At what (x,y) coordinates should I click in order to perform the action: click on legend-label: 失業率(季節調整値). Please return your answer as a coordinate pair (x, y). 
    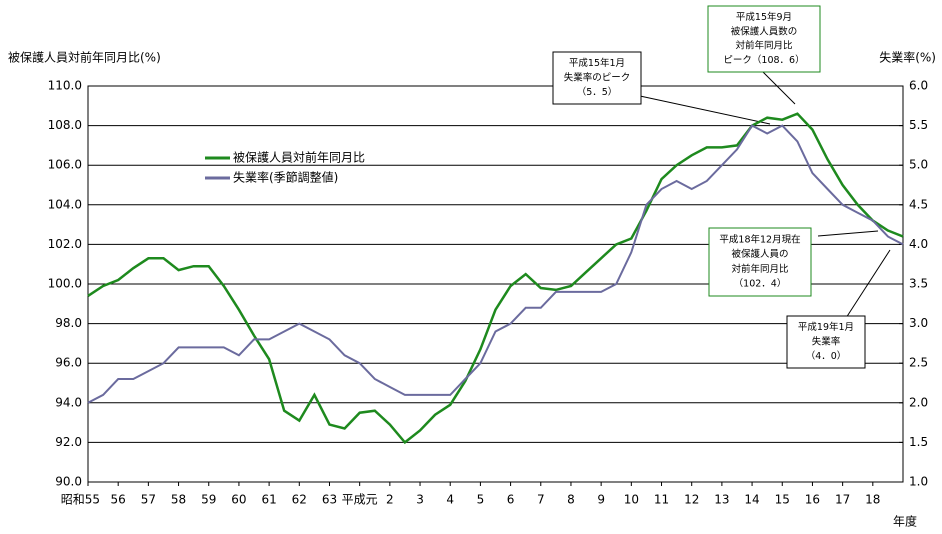
    Looking at the image, I should click on (285, 177).